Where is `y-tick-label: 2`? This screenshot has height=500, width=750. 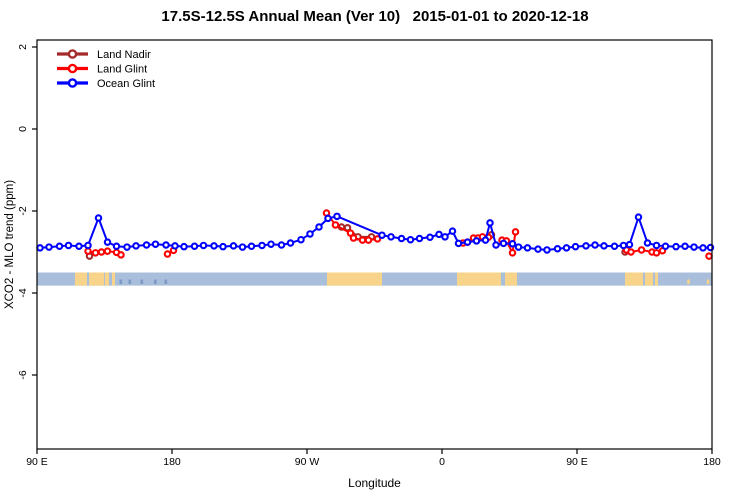 y-tick-label: 2 is located at coordinates (23, 47).